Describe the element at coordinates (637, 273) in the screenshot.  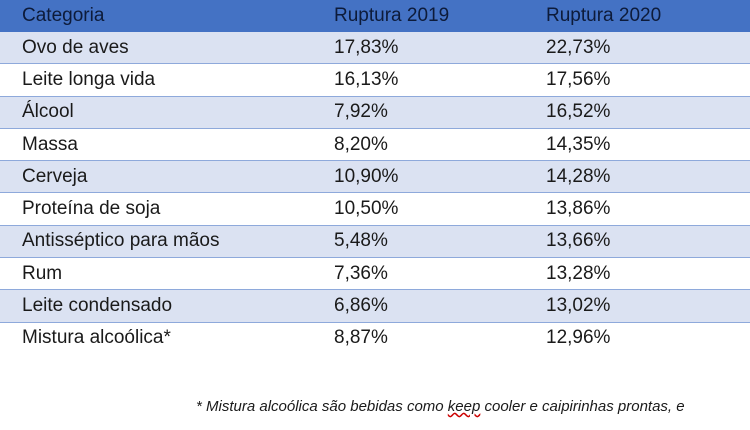
I see `cell-ruptura-2020: 13,28%` at that location.